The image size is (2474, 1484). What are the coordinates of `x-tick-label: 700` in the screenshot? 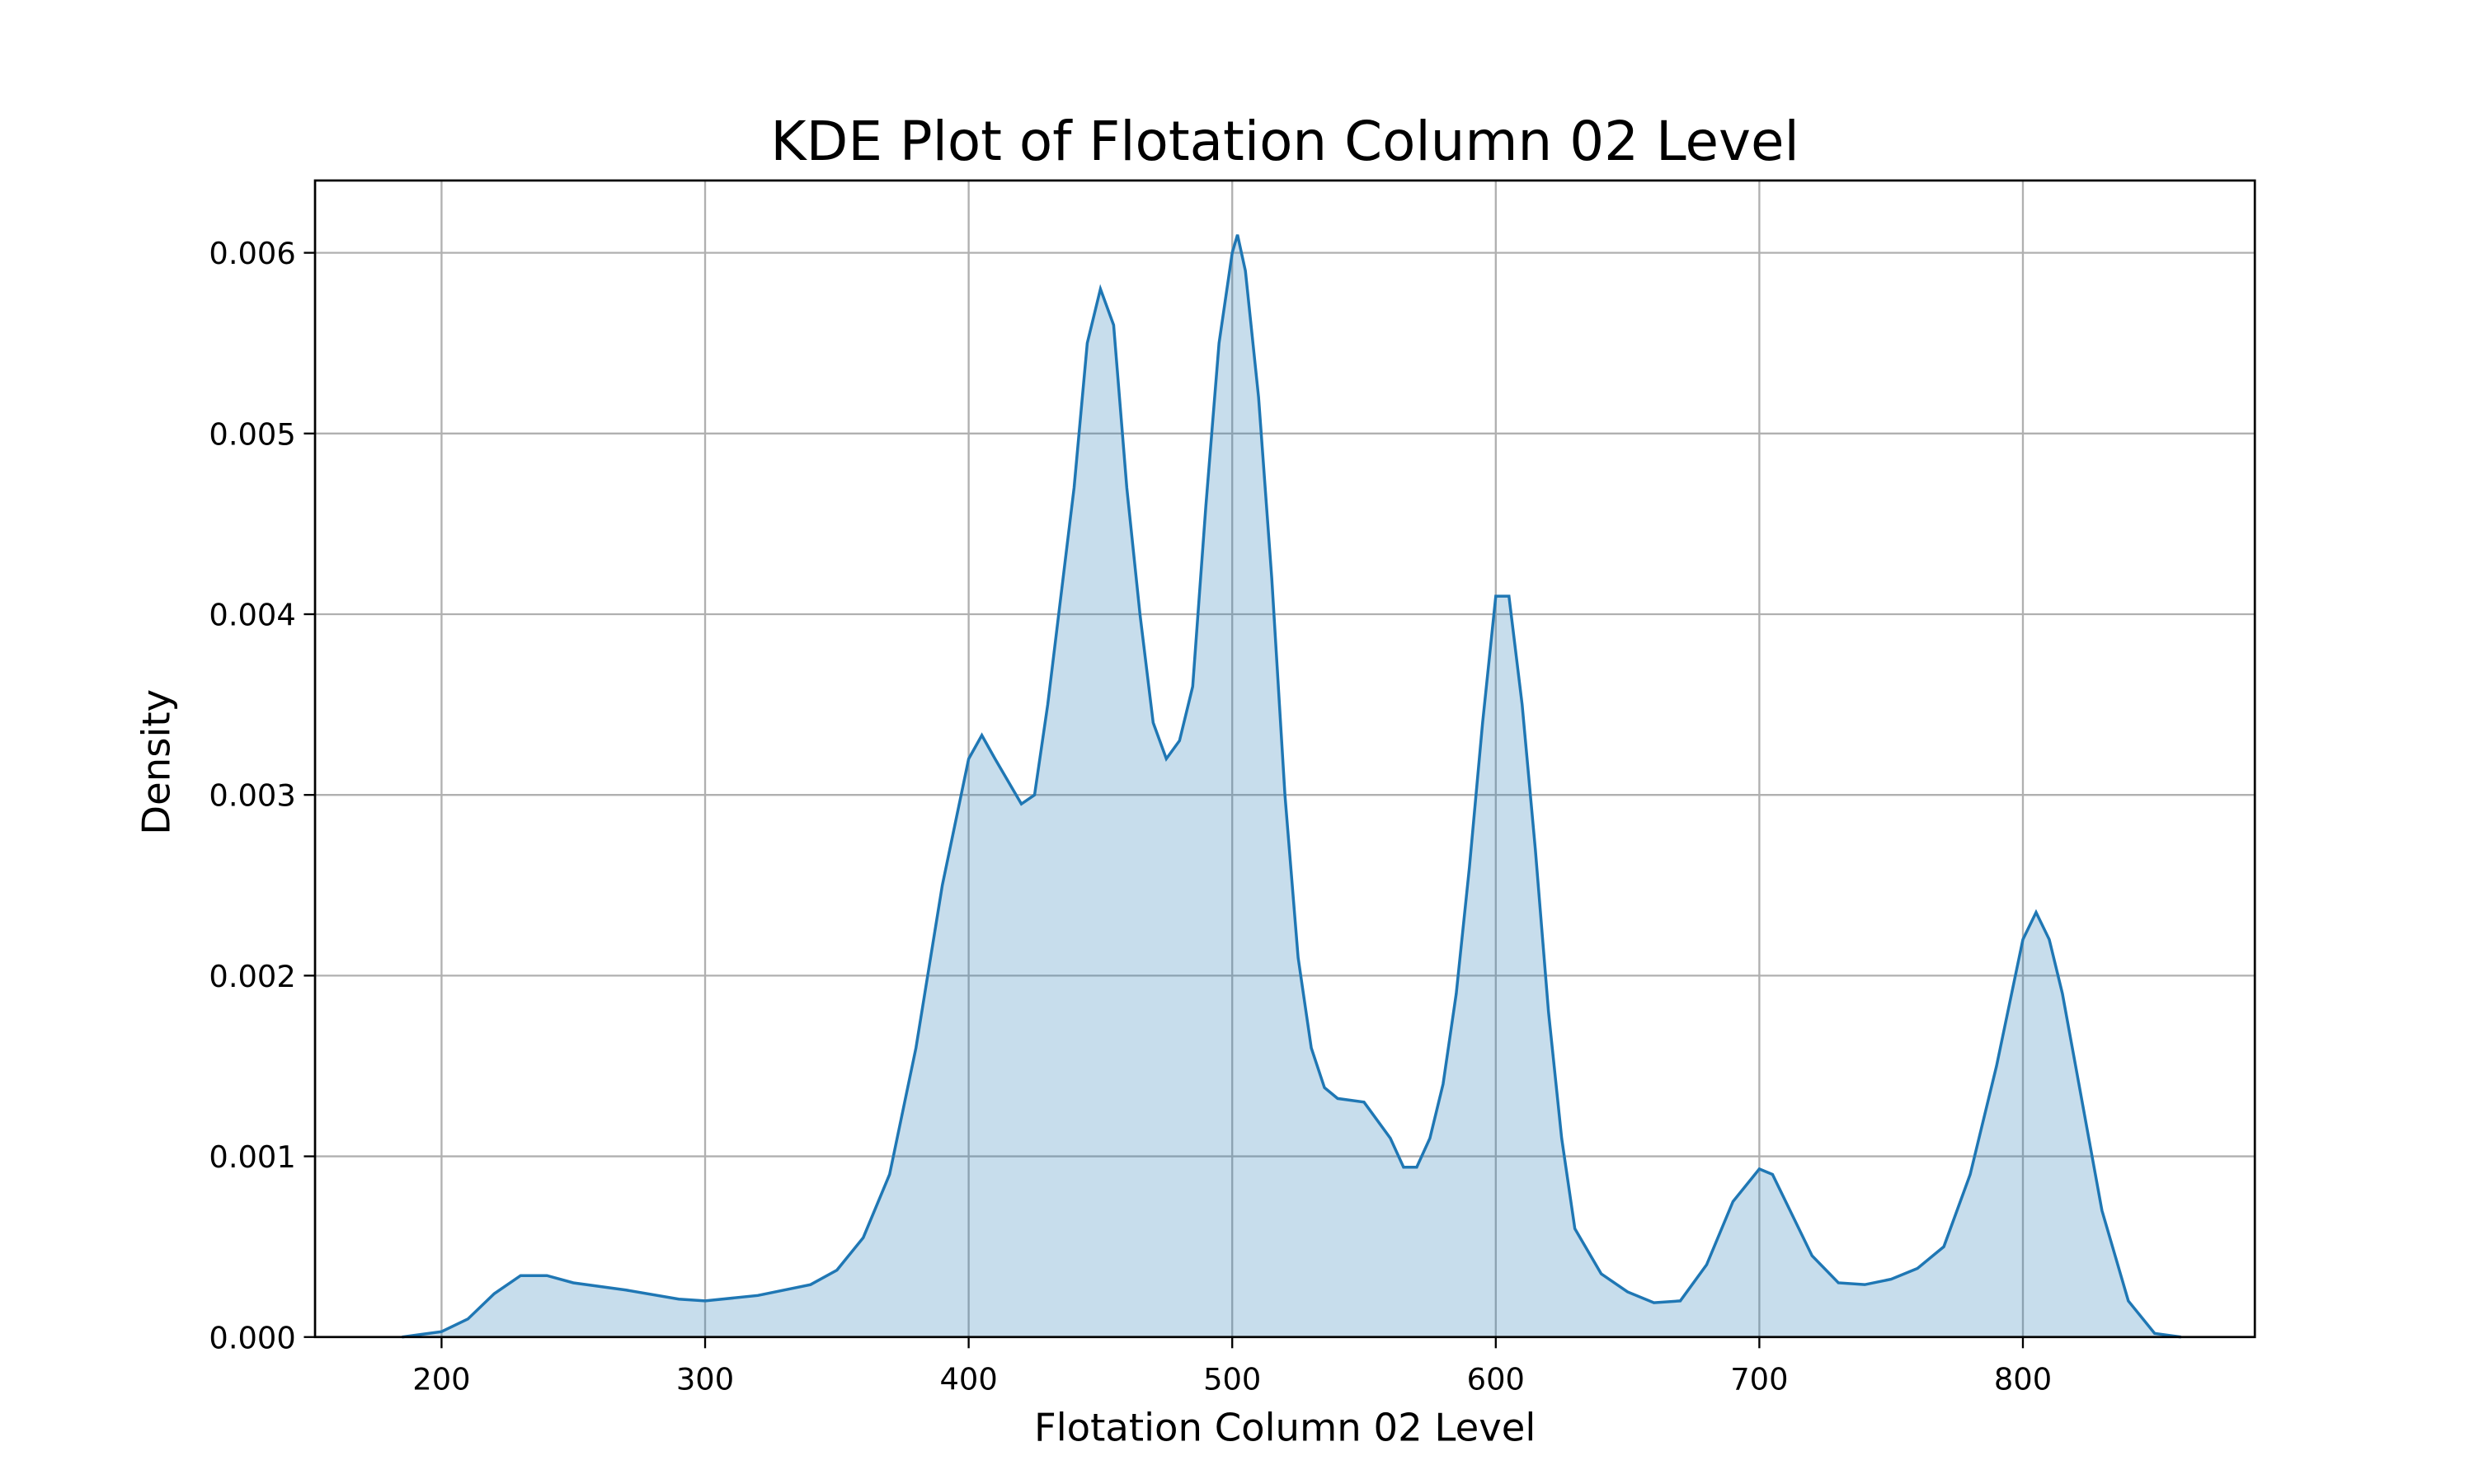 It's located at (1759, 1379).